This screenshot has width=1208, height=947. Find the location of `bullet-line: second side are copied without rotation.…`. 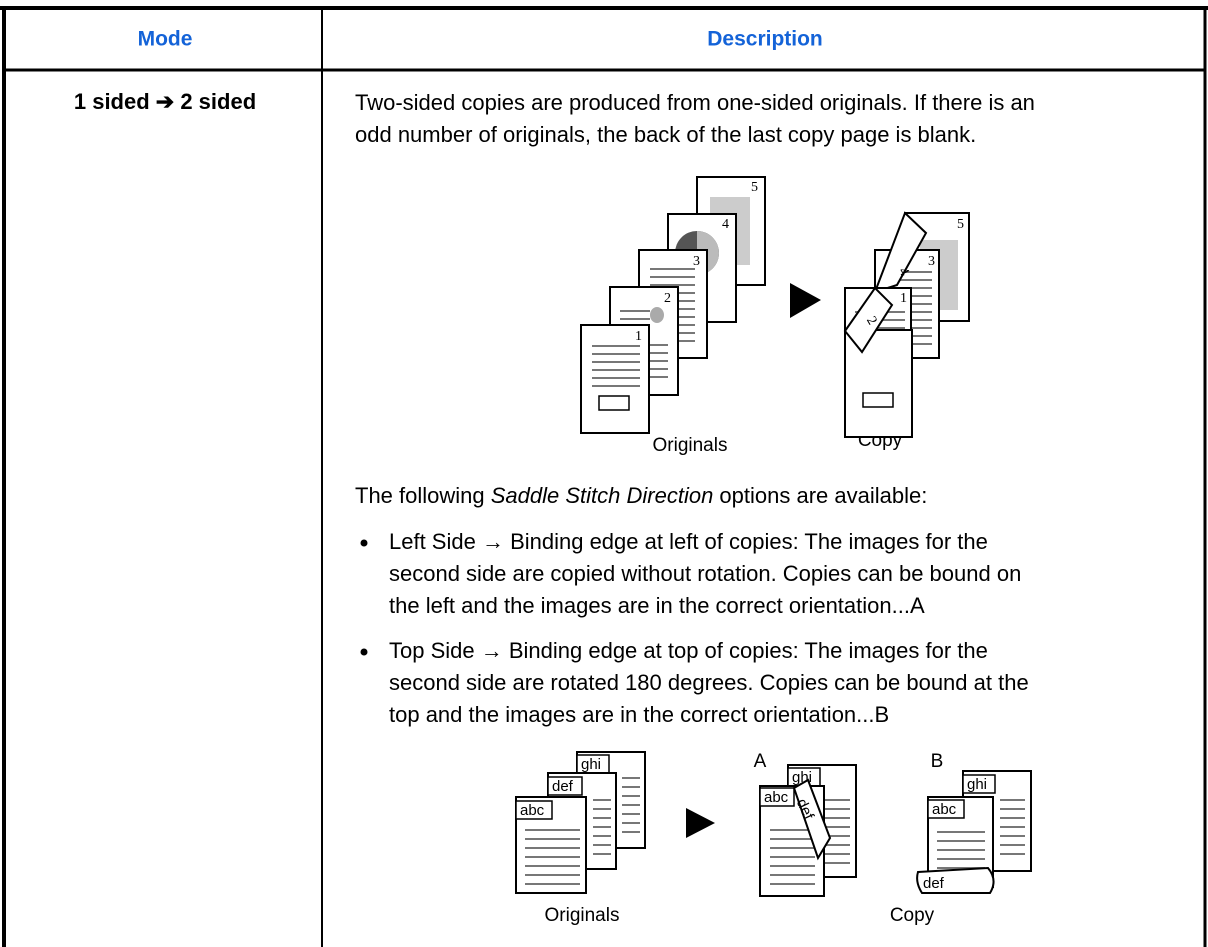

bullet-line: second side are copied without rotation.… is located at coordinates (705, 573).